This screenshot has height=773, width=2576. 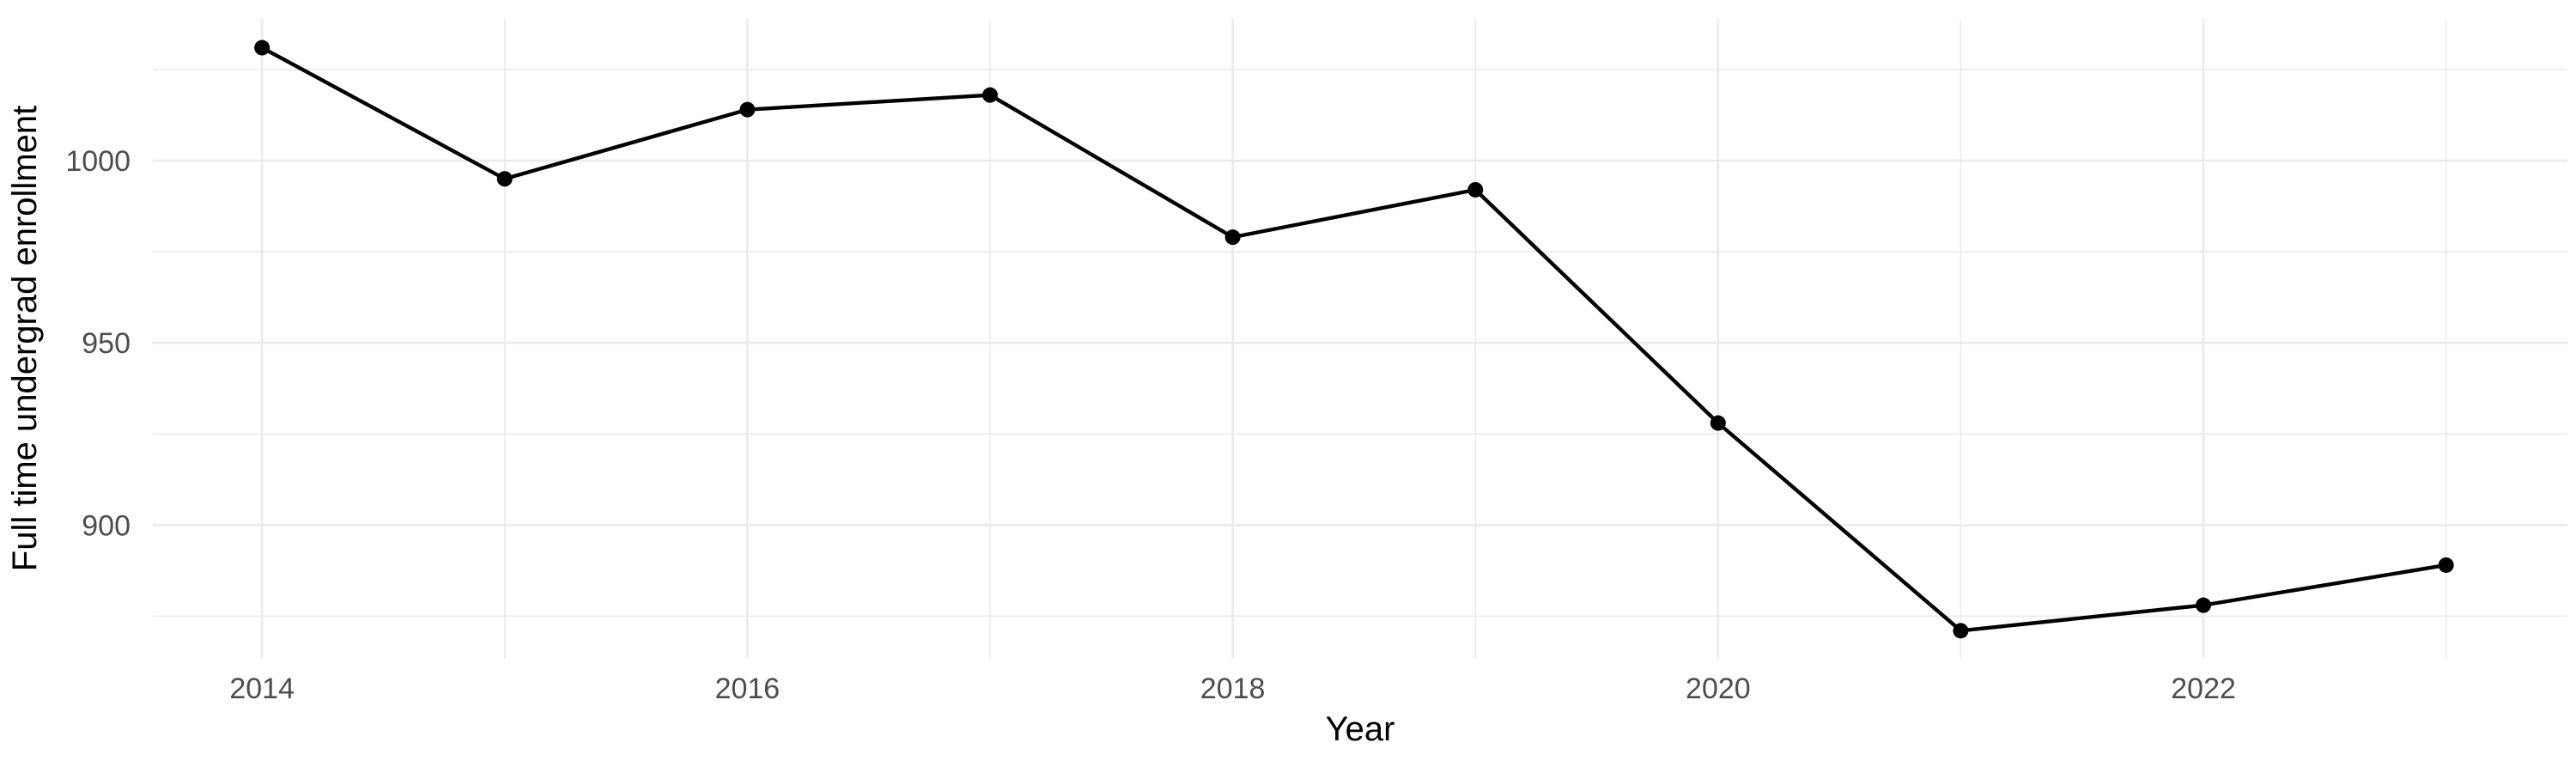 I want to click on y-tick-label: 900, so click(x=106, y=525).